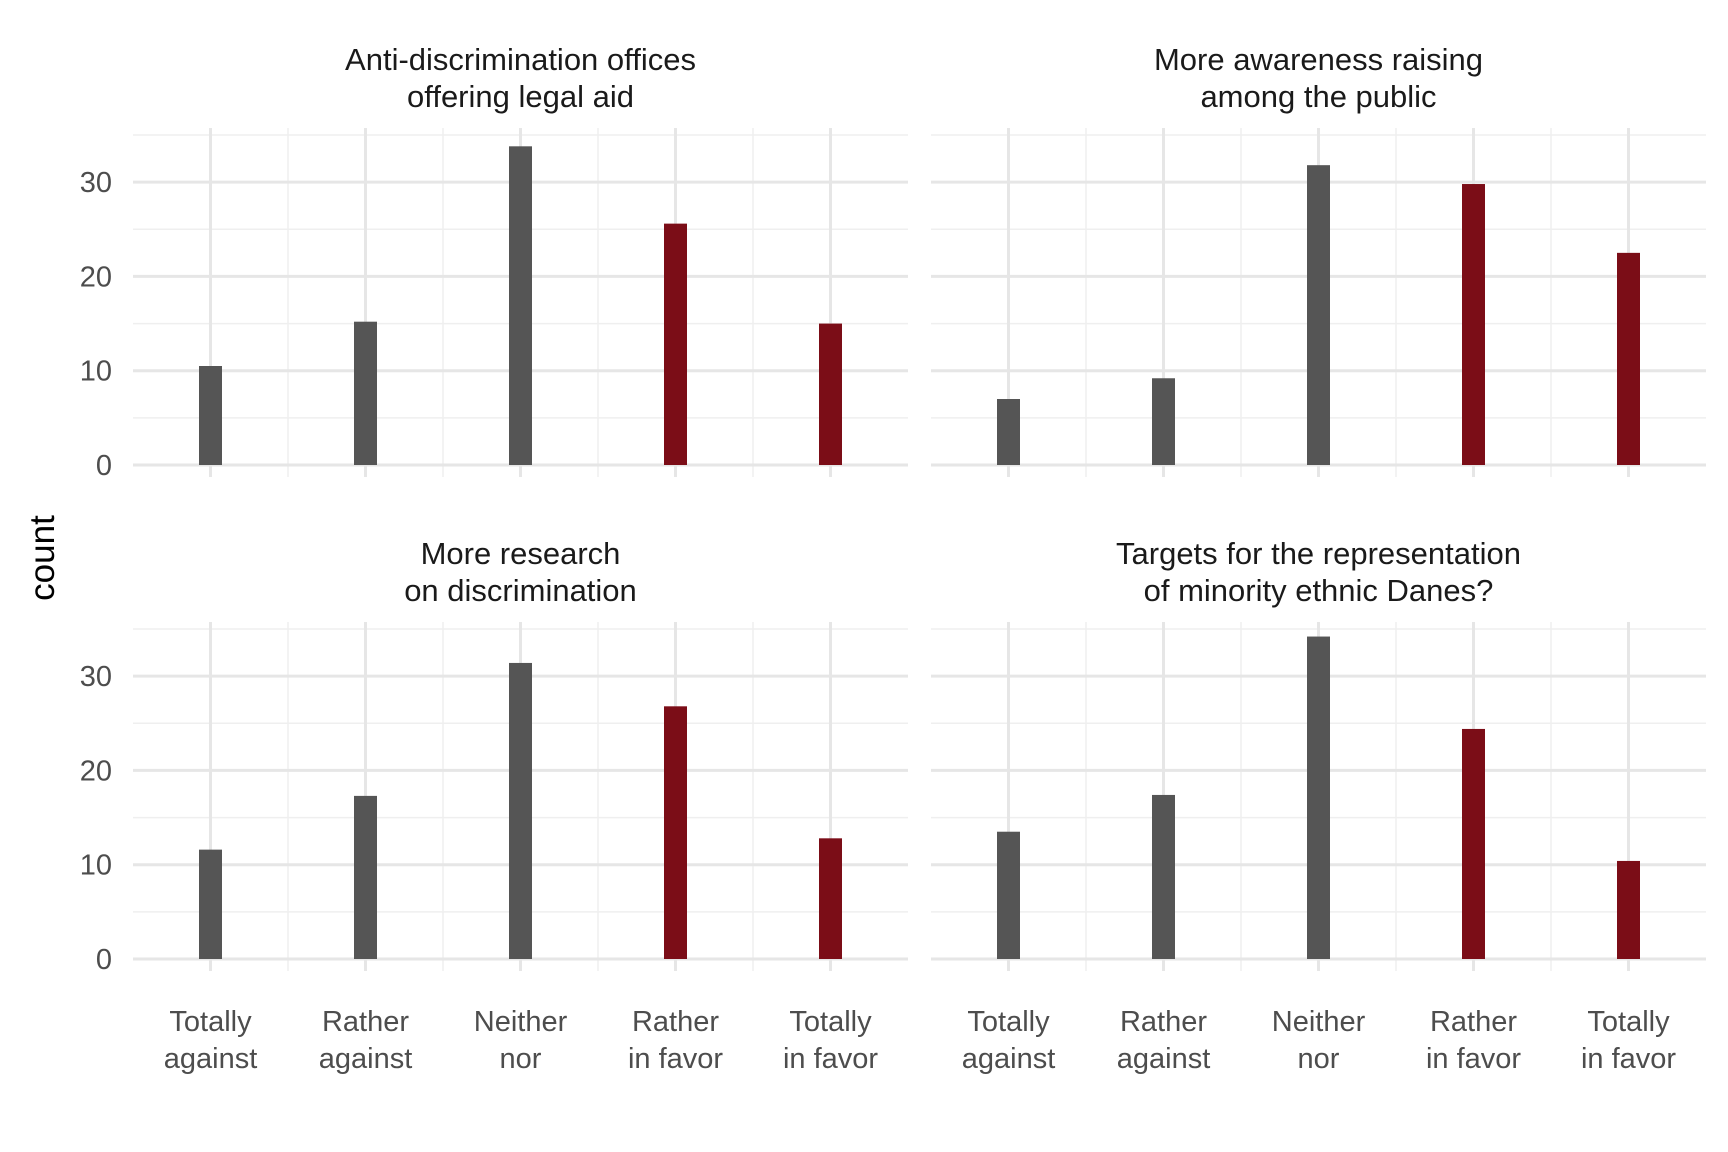  Describe the element at coordinates (1008, 432) in the screenshot. I see `bar-panel2-cat1` at that location.